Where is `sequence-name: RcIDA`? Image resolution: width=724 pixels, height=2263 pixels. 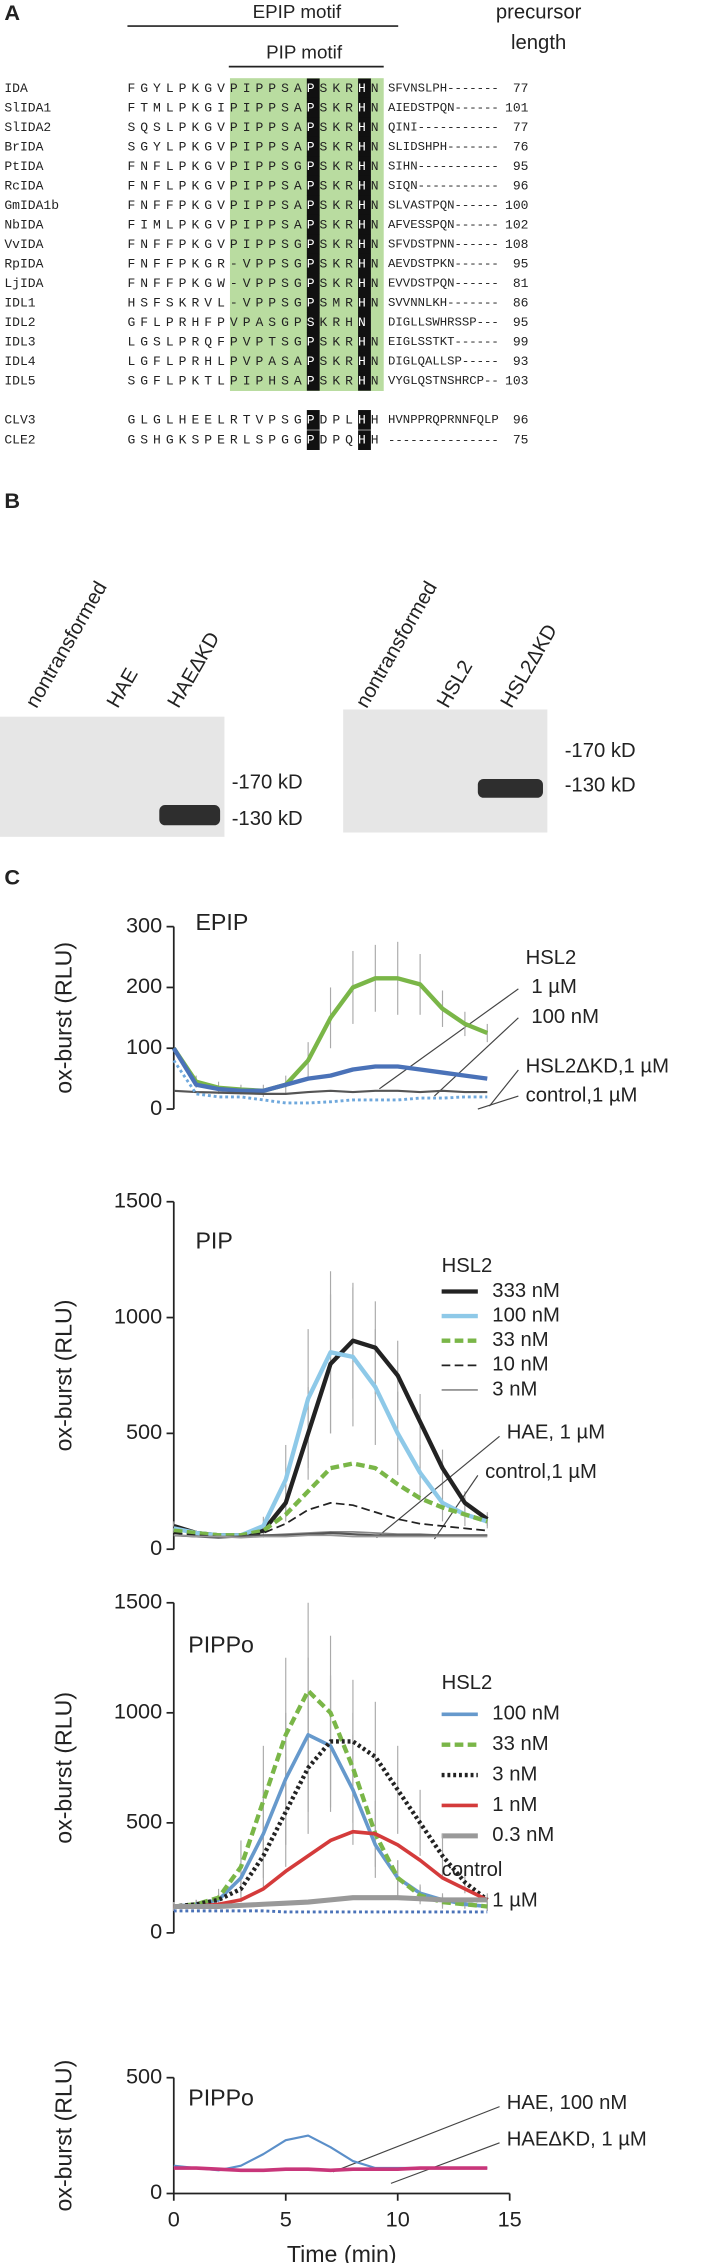 sequence-name: RcIDA is located at coordinates (23, 185).